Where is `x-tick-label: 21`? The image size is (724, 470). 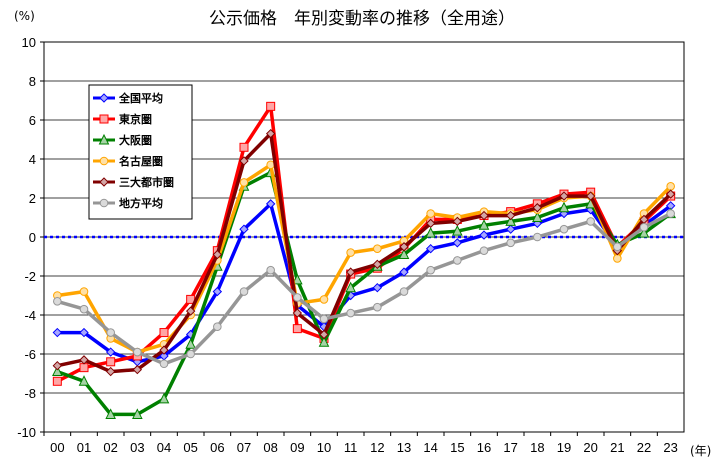 x-tick-label: 21 is located at coordinates (617, 447).